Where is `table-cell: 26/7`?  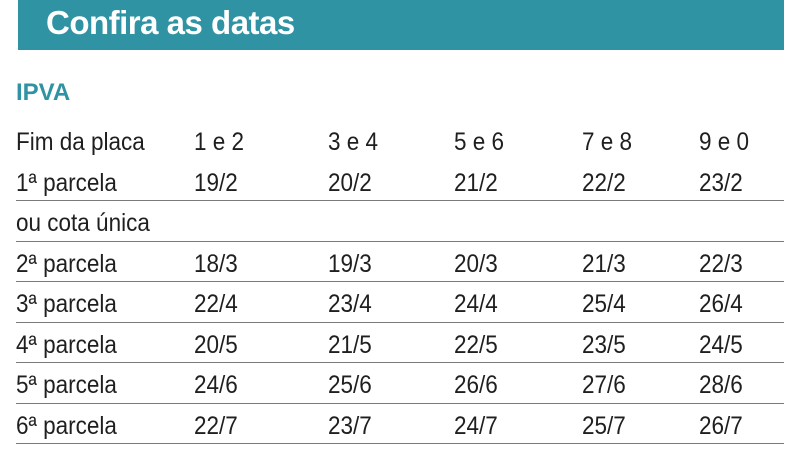
table-cell: 26/7 is located at coordinates (721, 425).